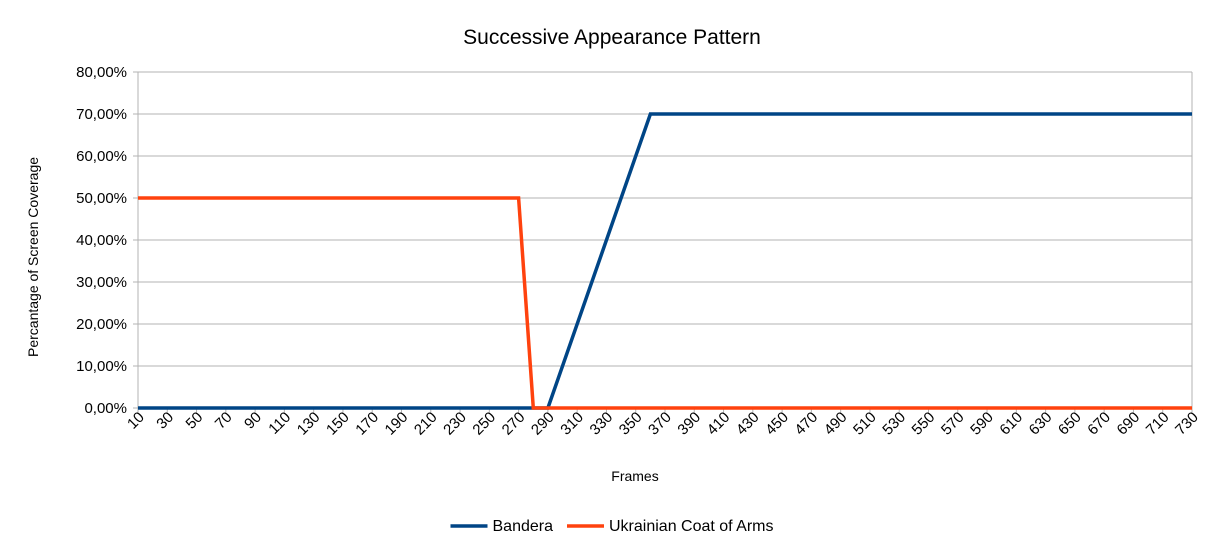 The image size is (1225, 550). What do you see at coordinates (101, 72) in the screenshot?
I see `y-tick-label: 80,00%` at bounding box center [101, 72].